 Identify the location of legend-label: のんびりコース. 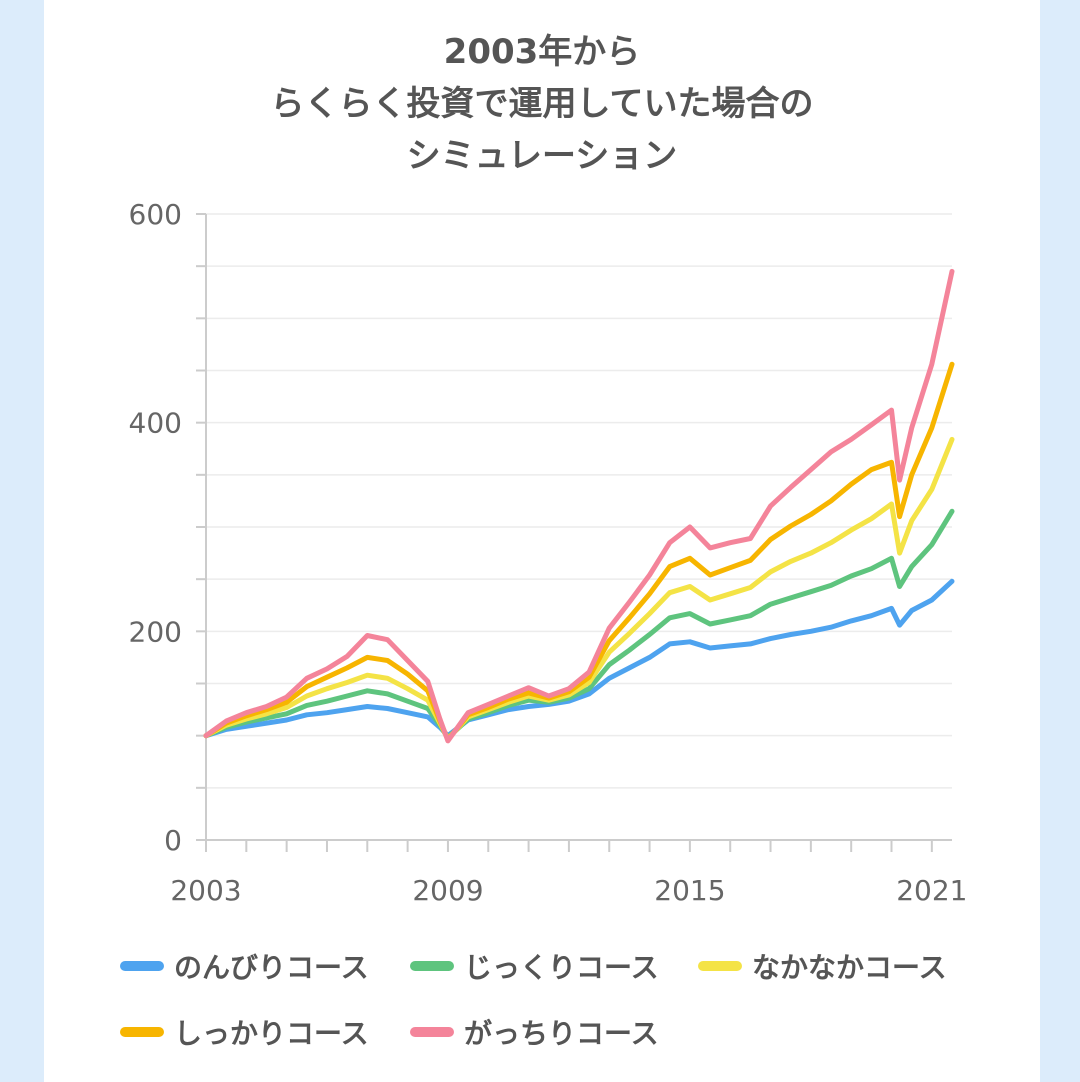
(271, 967).